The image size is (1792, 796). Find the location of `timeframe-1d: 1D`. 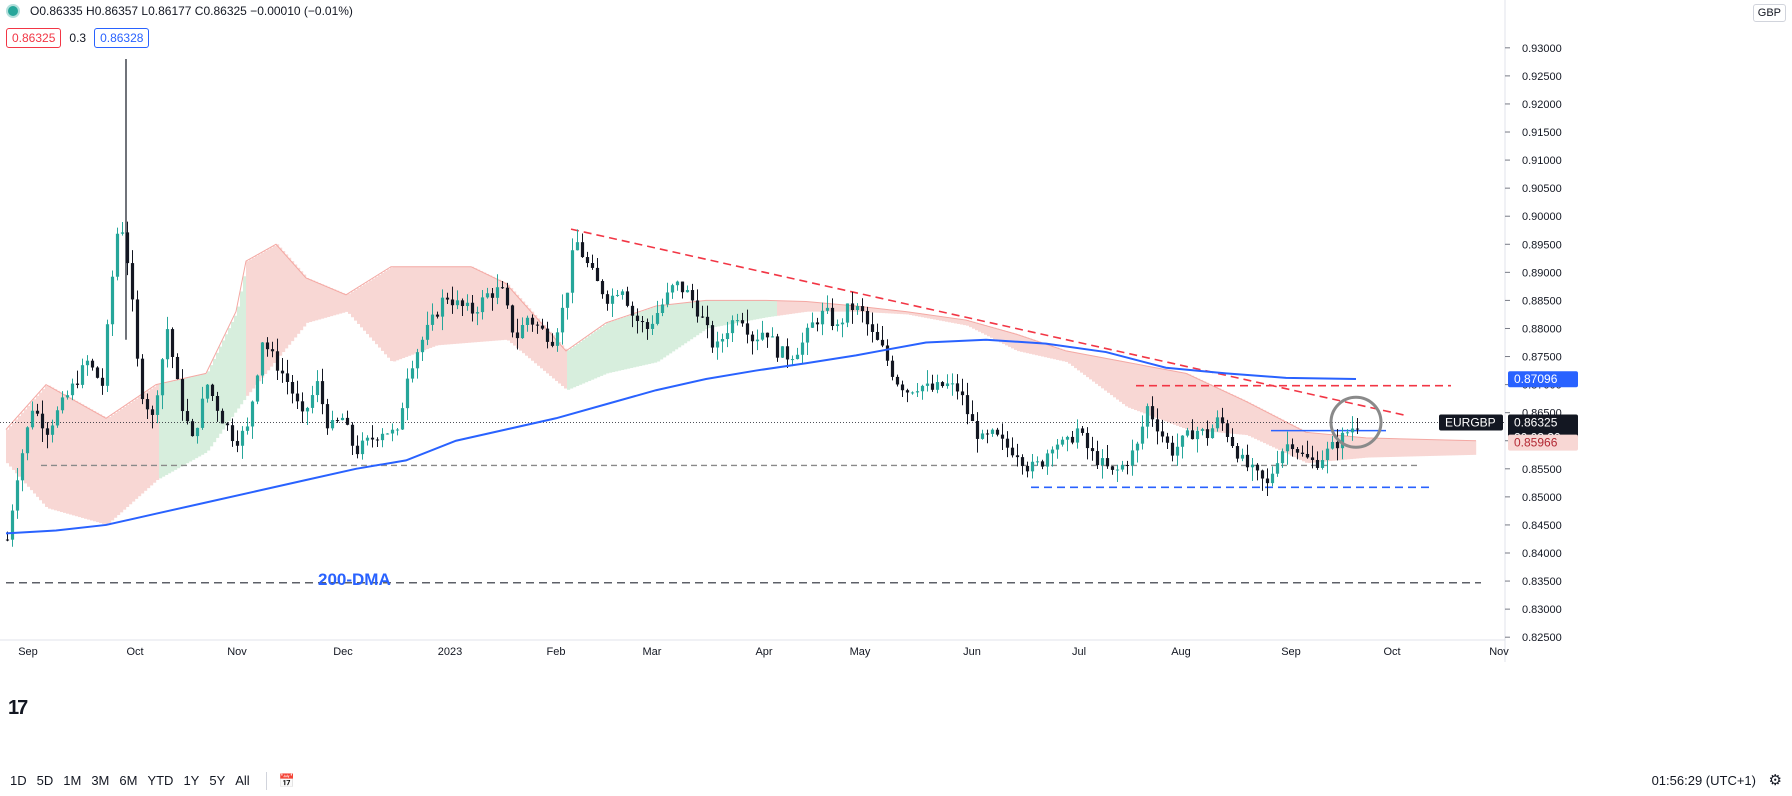

timeframe-1d: 1D is located at coordinates (18, 780).